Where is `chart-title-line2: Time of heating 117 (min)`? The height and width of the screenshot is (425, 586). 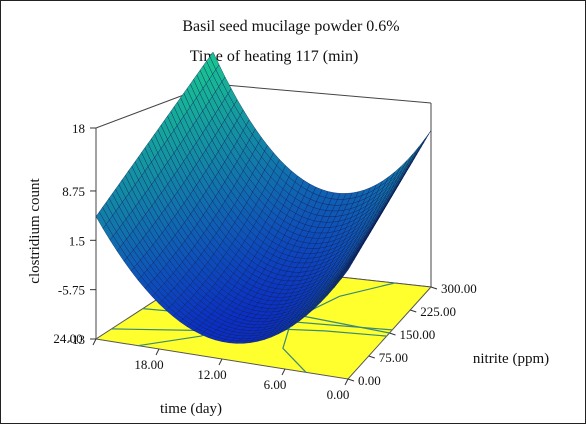 chart-title-line2: Time of heating 117 (min) is located at coordinates (274, 56).